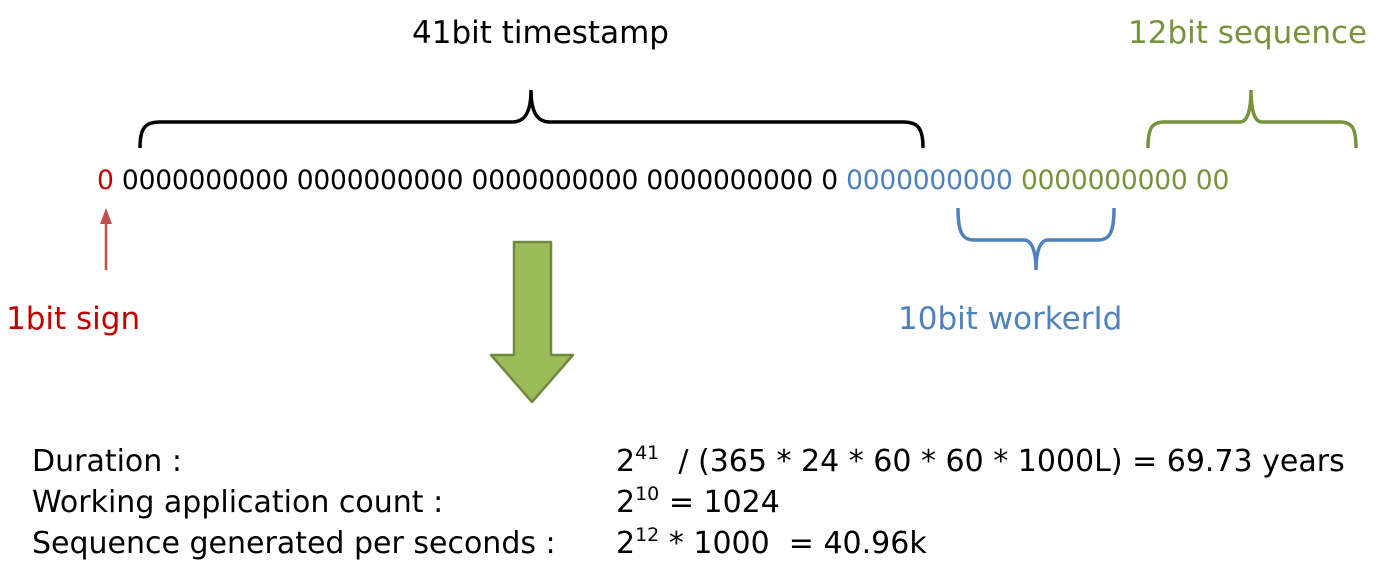 Image resolution: width=1380 pixels, height=565 pixels. Describe the element at coordinates (73, 319) in the screenshot. I see `sign-label: 1bit sign` at that location.